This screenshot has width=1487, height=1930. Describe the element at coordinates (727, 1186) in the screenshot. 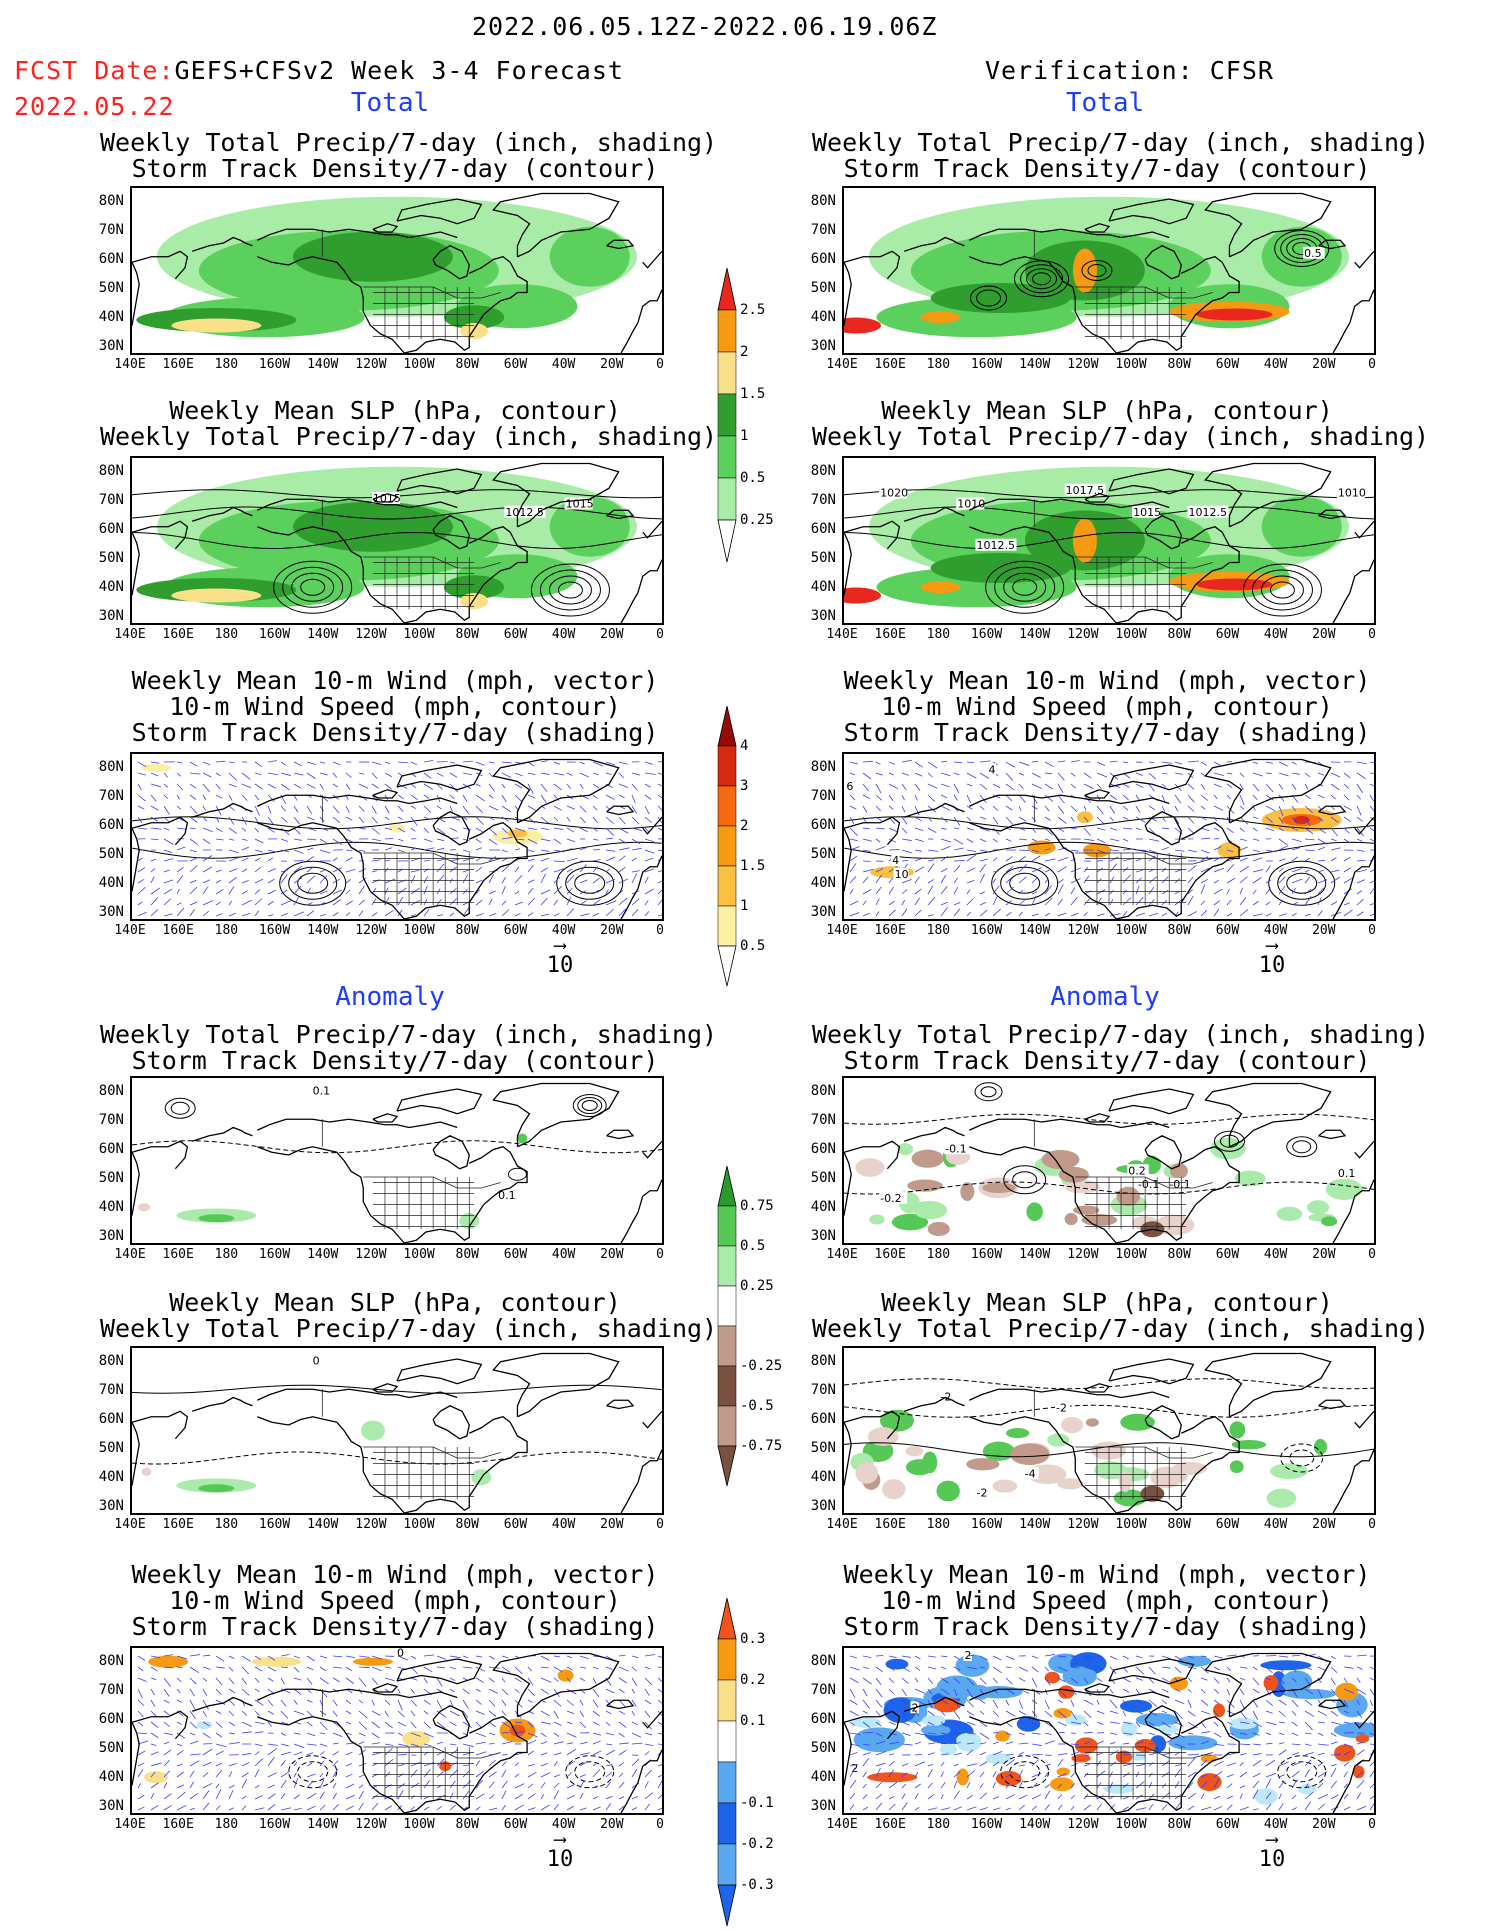

I see `colorbar-top-triangle` at that location.